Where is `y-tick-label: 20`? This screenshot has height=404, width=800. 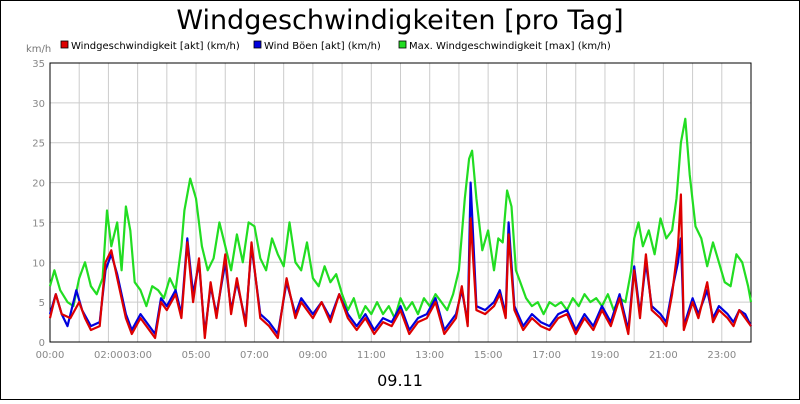
y-tick-label: 20 is located at coordinates (38, 184).